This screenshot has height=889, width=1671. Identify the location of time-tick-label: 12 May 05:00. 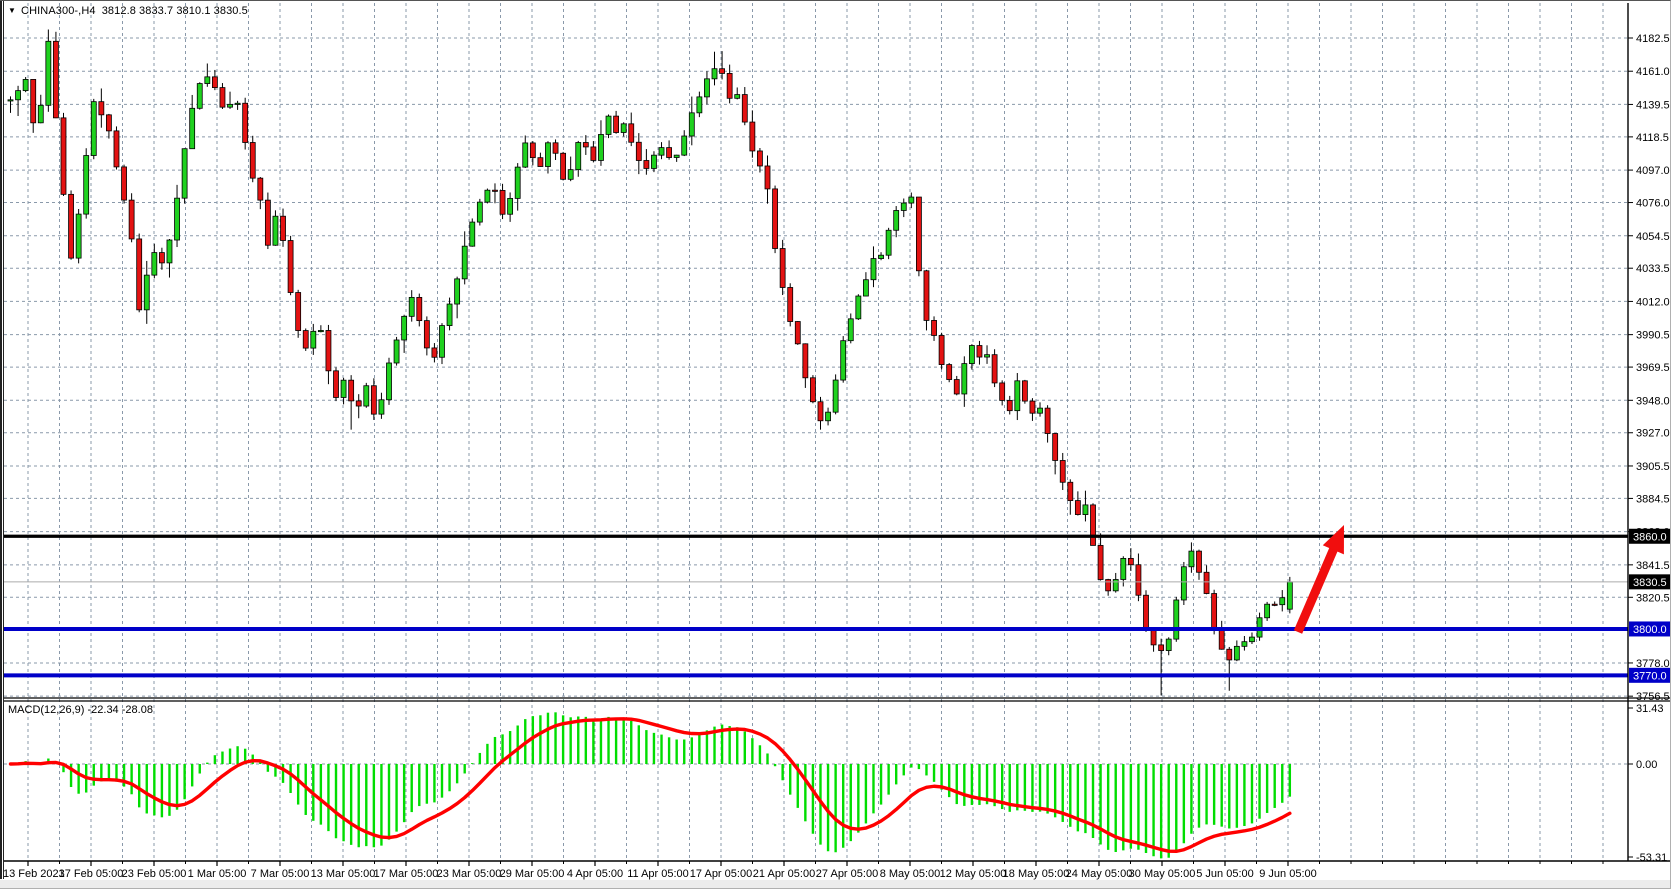
(973, 874).